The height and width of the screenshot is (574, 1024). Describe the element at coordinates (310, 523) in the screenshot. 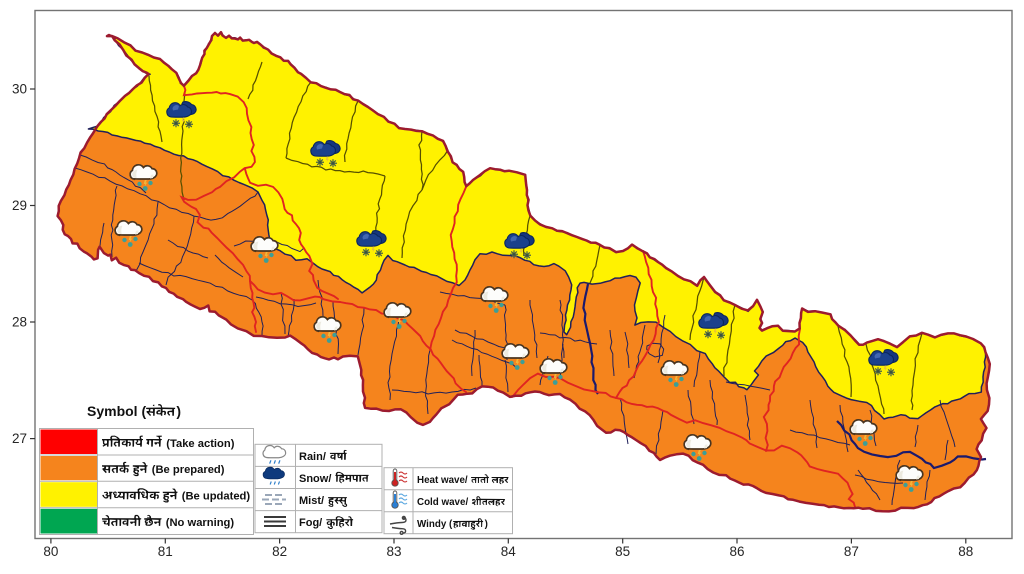

I see `svg-text: Fog/` at that location.